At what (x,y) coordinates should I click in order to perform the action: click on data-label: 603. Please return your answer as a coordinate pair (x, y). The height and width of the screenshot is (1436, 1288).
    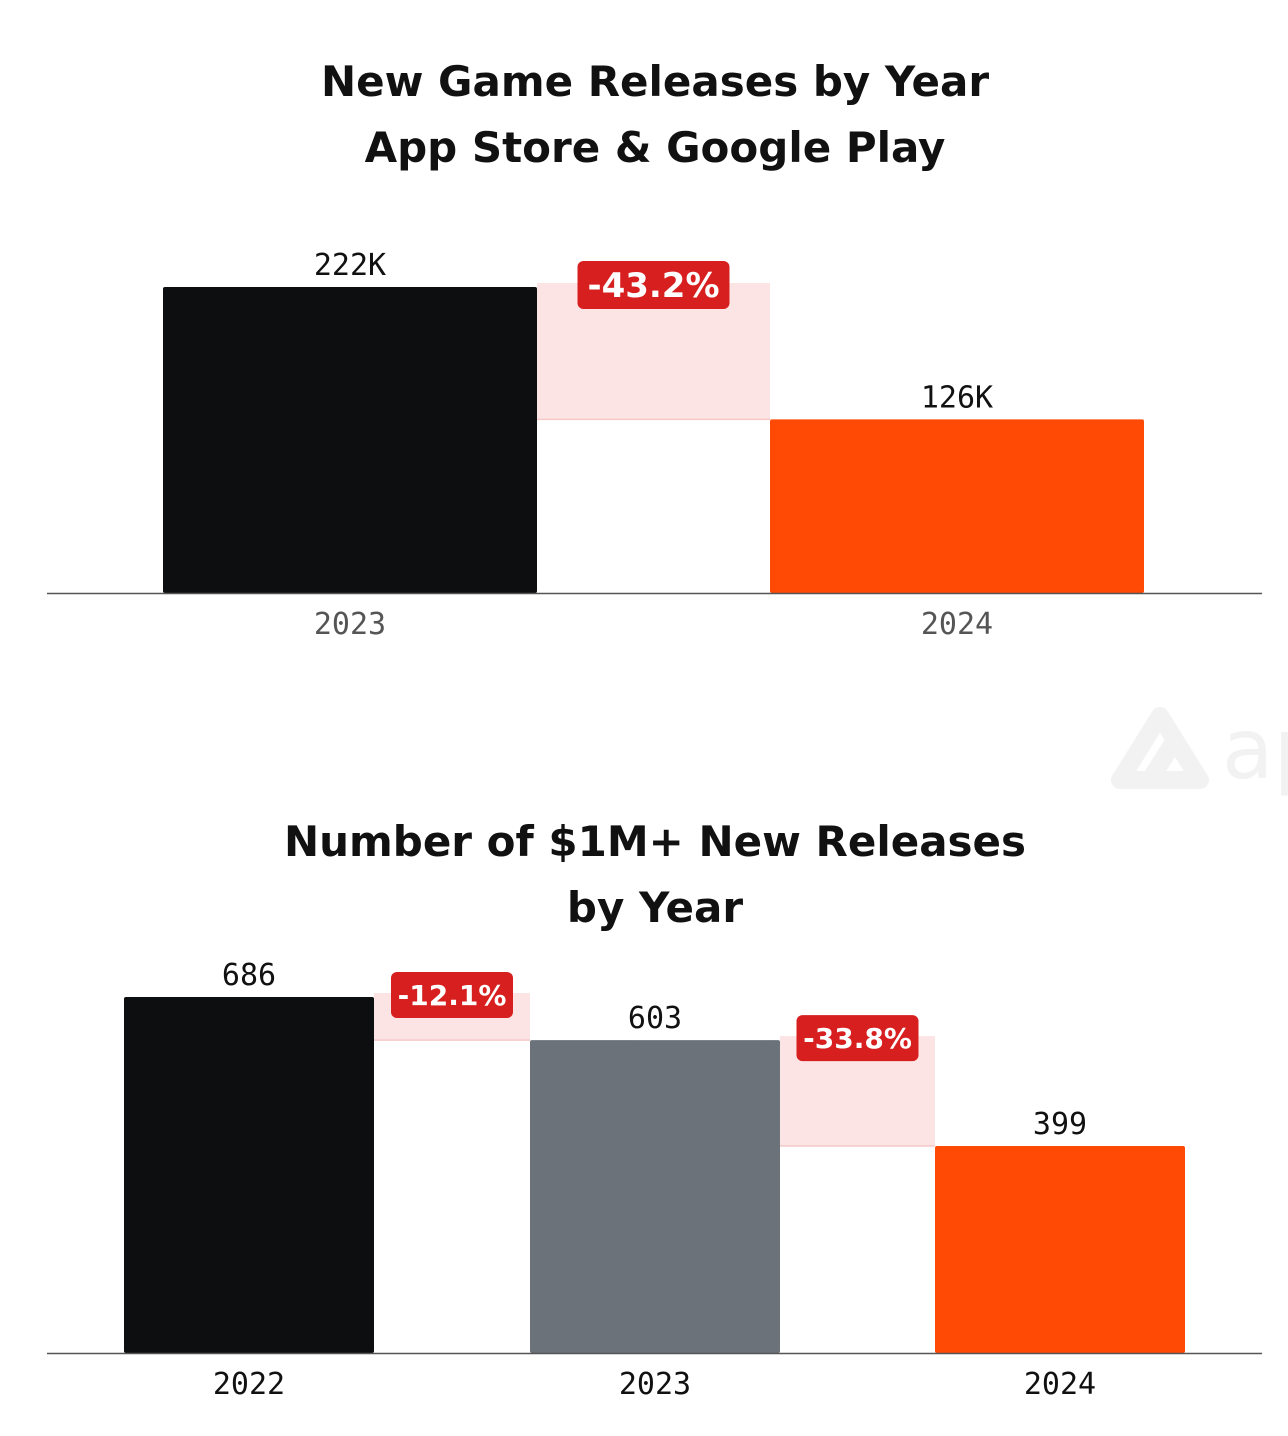
    Looking at the image, I should click on (655, 1018).